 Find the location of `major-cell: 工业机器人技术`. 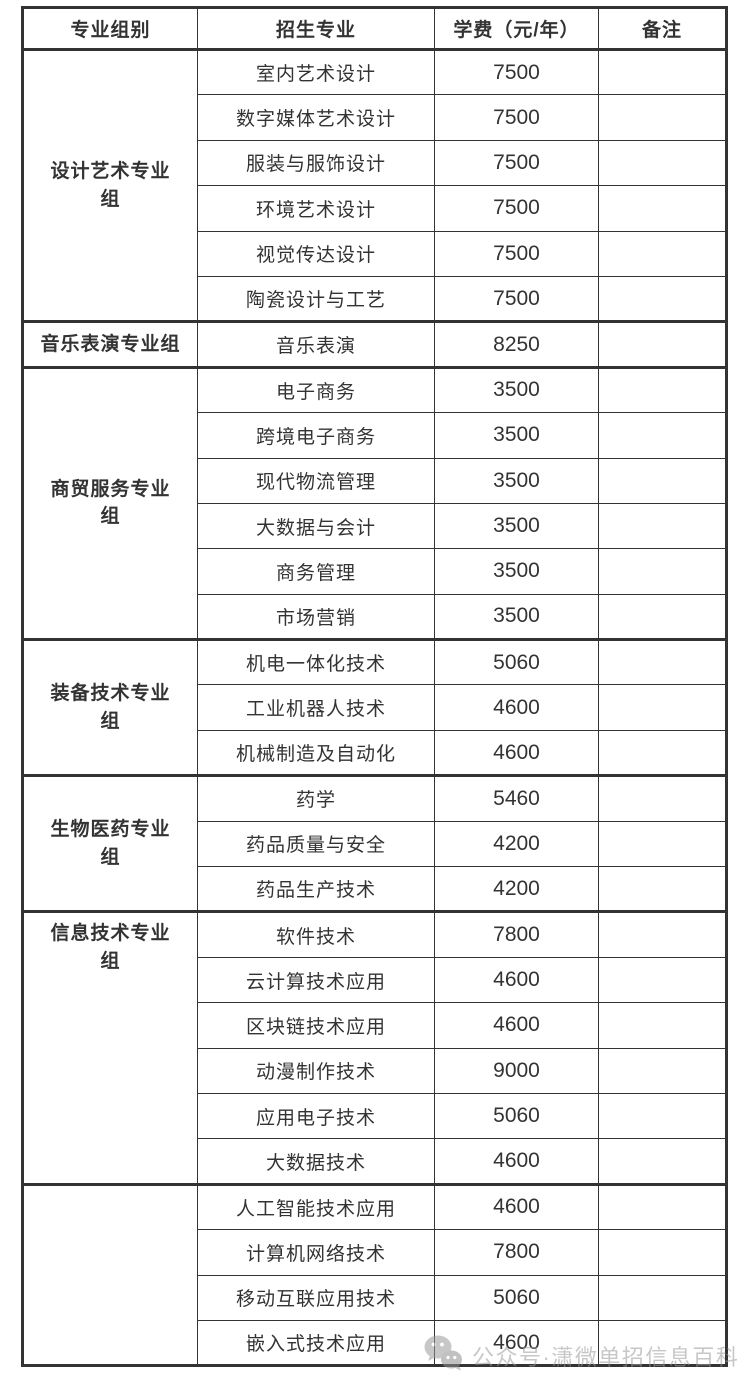

major-cell: 工业机器人技术 is located at coordinates (316, 707).